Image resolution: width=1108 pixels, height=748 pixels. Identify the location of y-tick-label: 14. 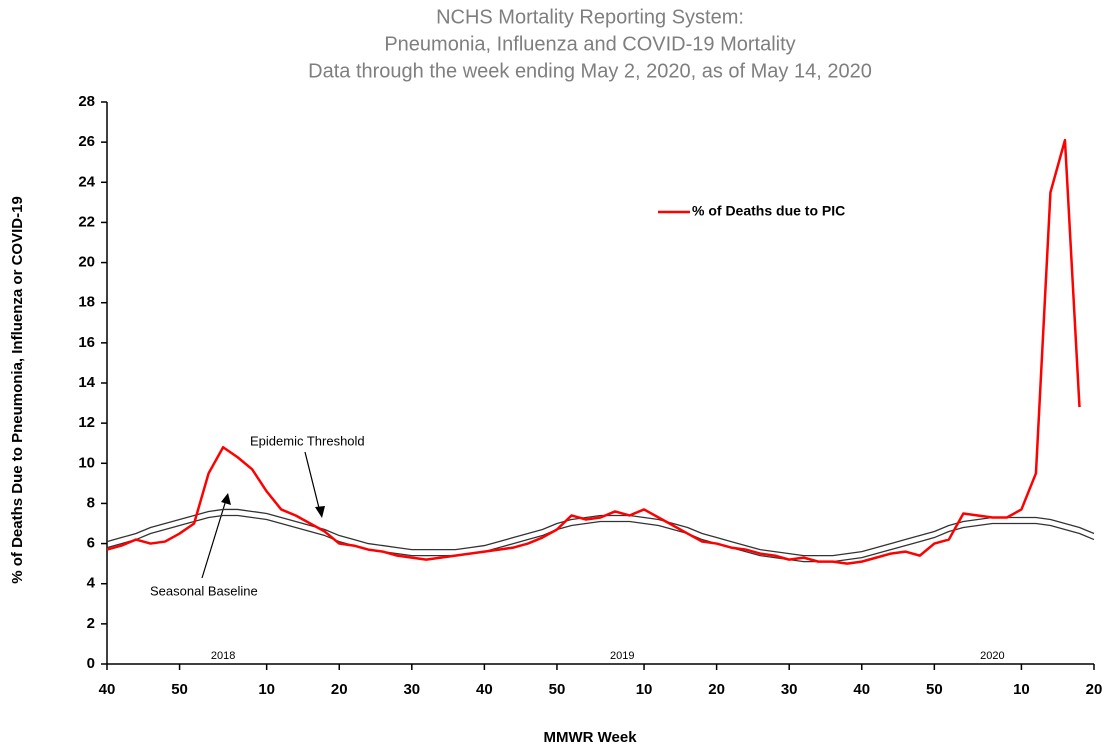
(86, 382).